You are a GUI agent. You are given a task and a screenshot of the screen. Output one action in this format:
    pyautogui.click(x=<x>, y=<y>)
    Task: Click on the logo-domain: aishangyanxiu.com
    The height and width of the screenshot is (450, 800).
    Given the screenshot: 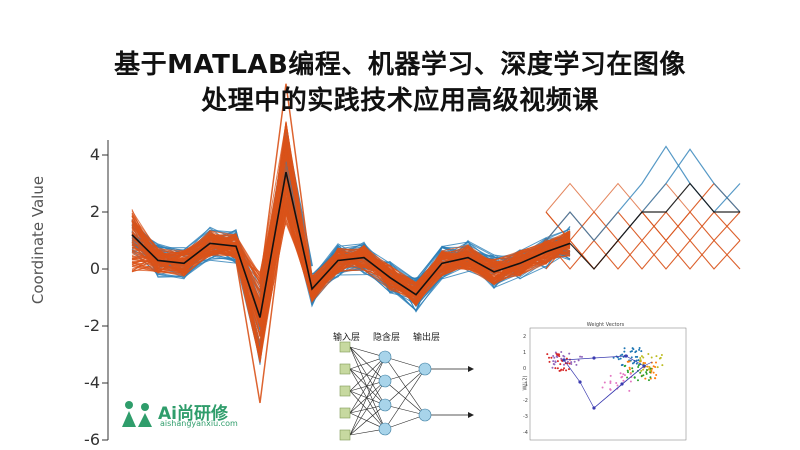 What is the action you would take?
    pyautogui.click(x=199, y=423)
    